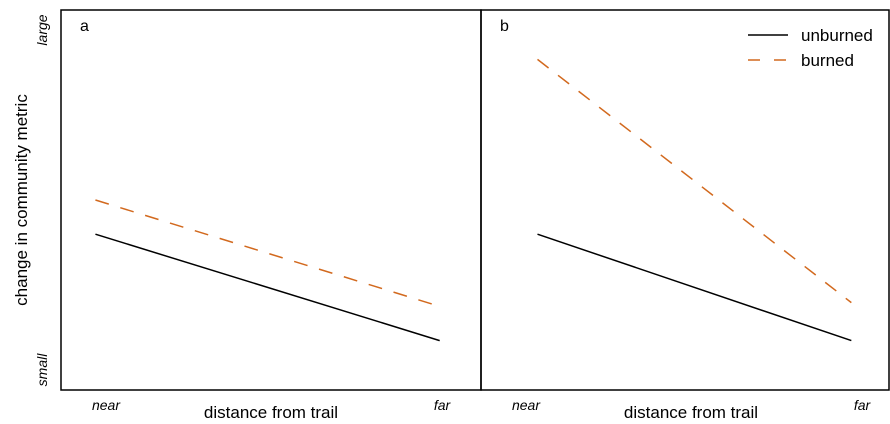 The width and height of the screenshot is (890, 424). What do you see at coordinates (526, 405) in the screenshot?
I see `panel-b-x-tick-near: near` at bounding box center [526, 405].